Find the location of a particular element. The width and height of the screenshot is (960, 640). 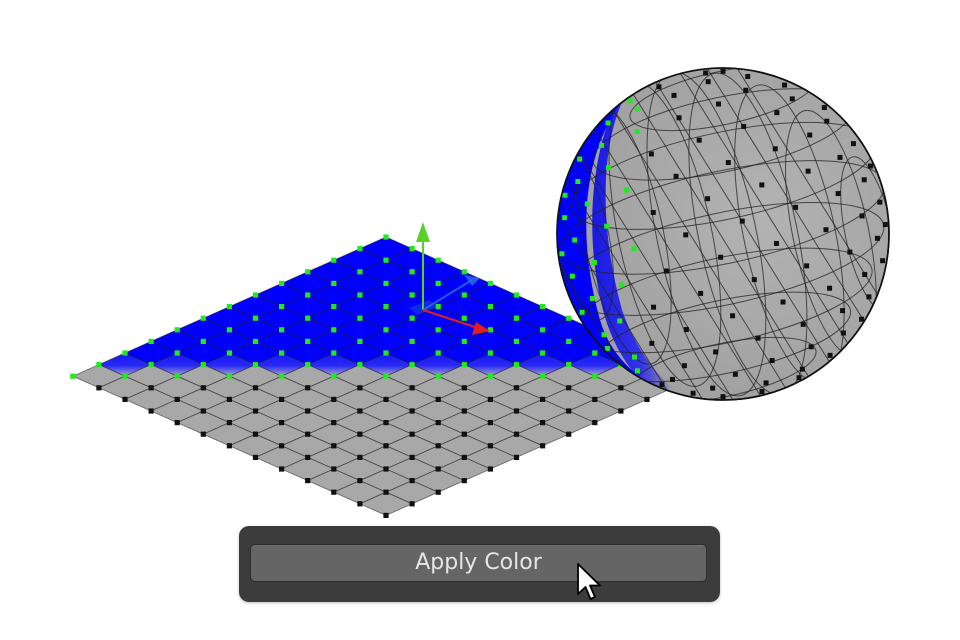

operator-panel: Apply Color is located at coordinates (479, 564).